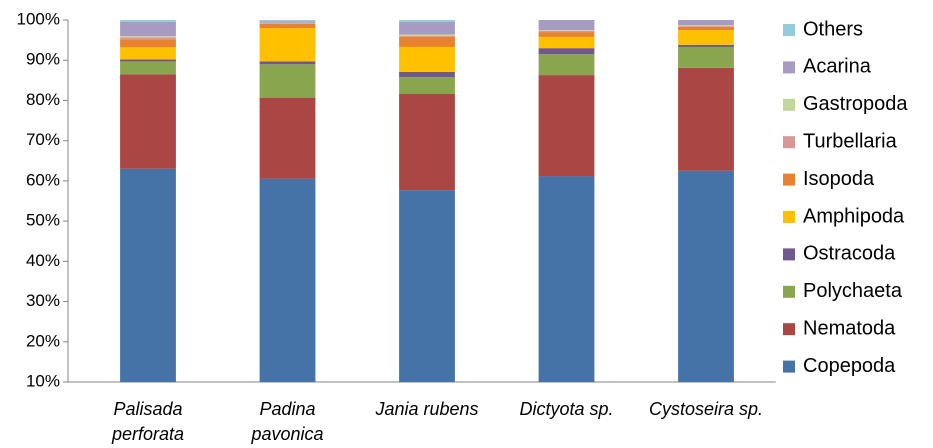 The height and width of the screenshot is (448, 933). Describe the element at coordinates (43, 139) in the screenshot. I see `y-tick-label: 70%` at that location.